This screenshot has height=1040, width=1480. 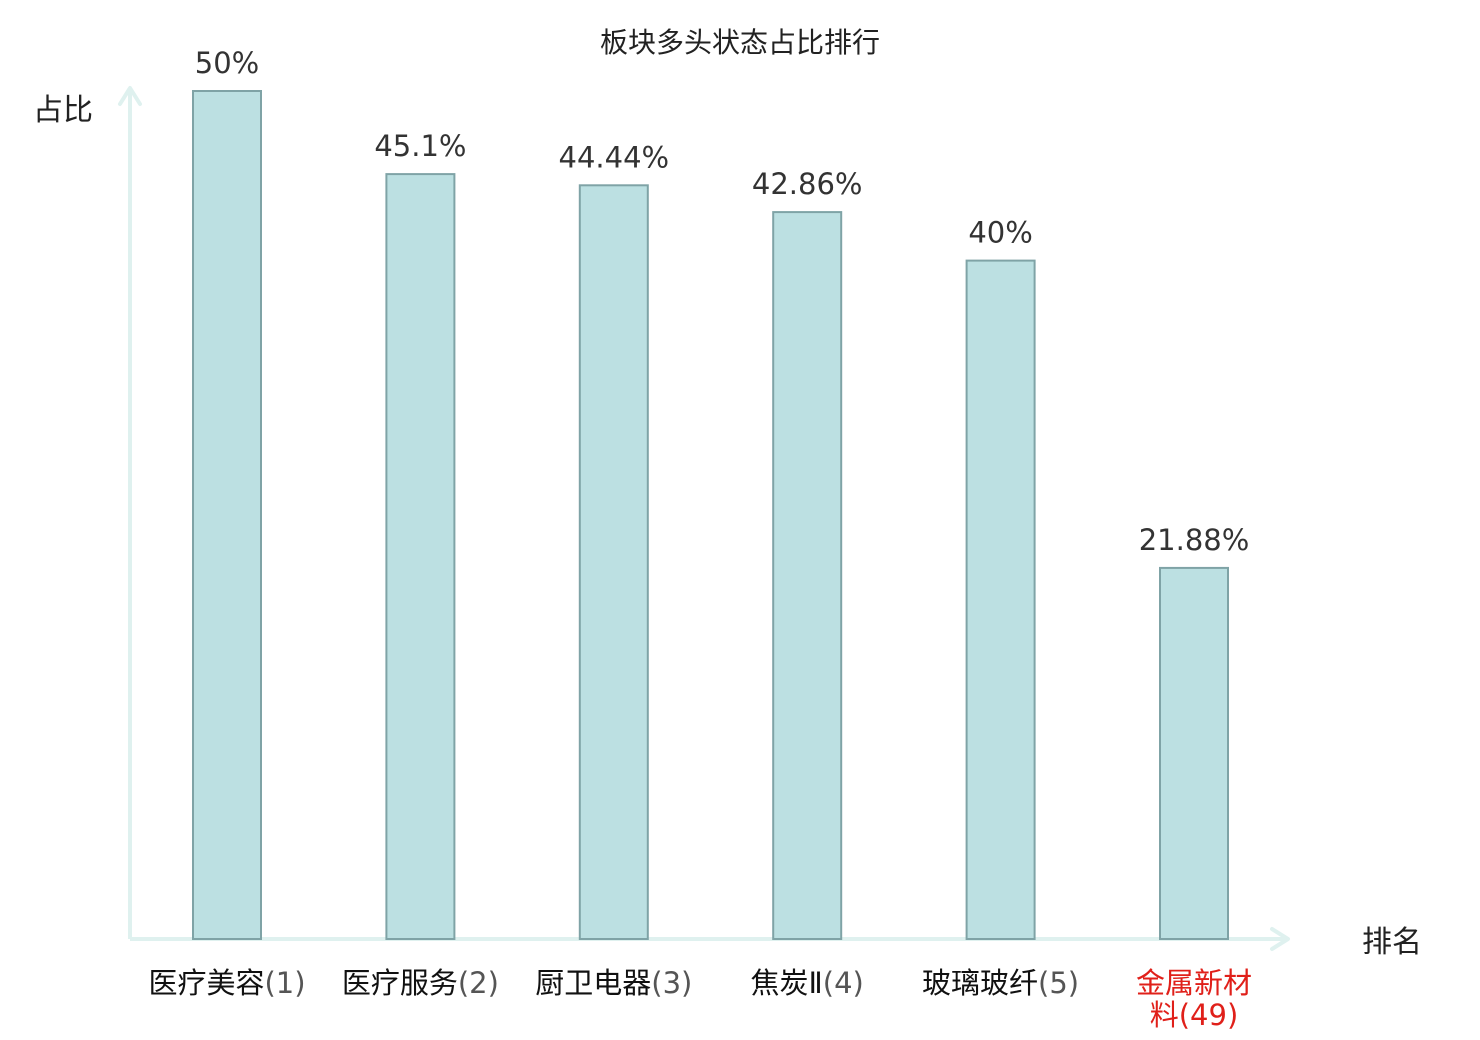 I want to click on bar-value-label: 50%, so click(x=227, y=63).